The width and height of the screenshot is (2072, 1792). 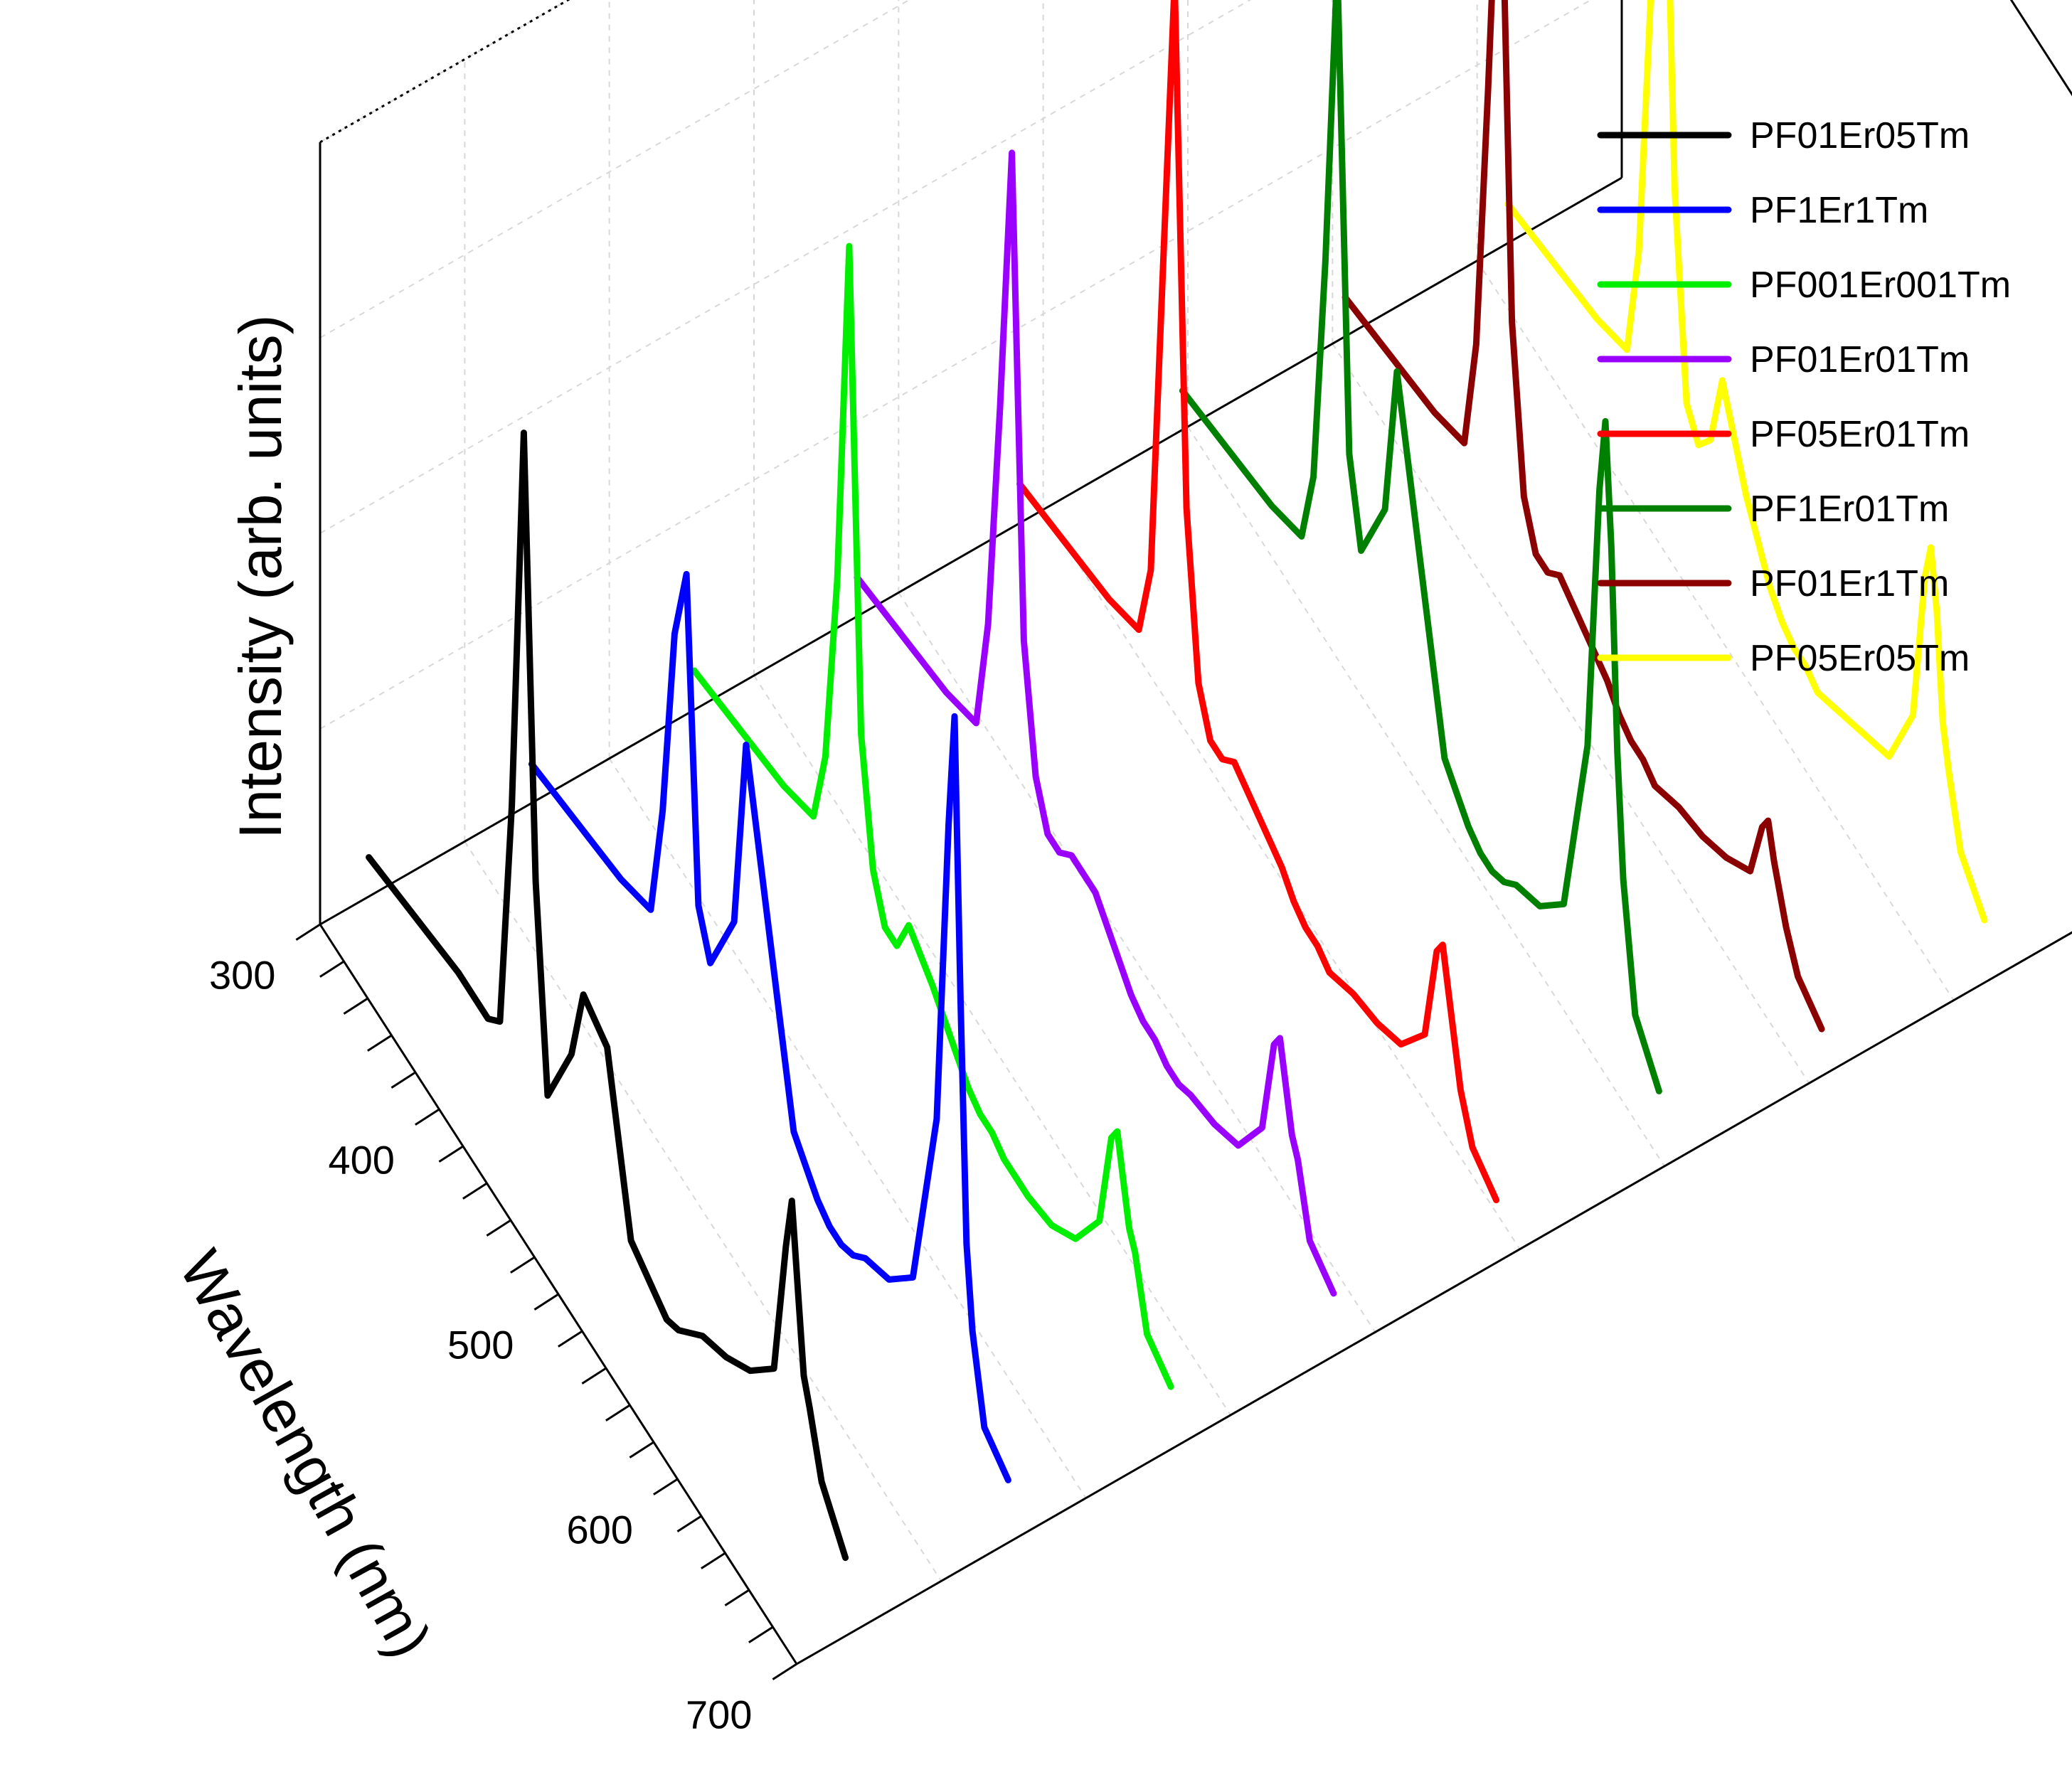 What do you see at coordinates (1860, 135) in the screenshot?
I see `legend-label: PF01Er05Tm` at bounding box center [1860, 135].